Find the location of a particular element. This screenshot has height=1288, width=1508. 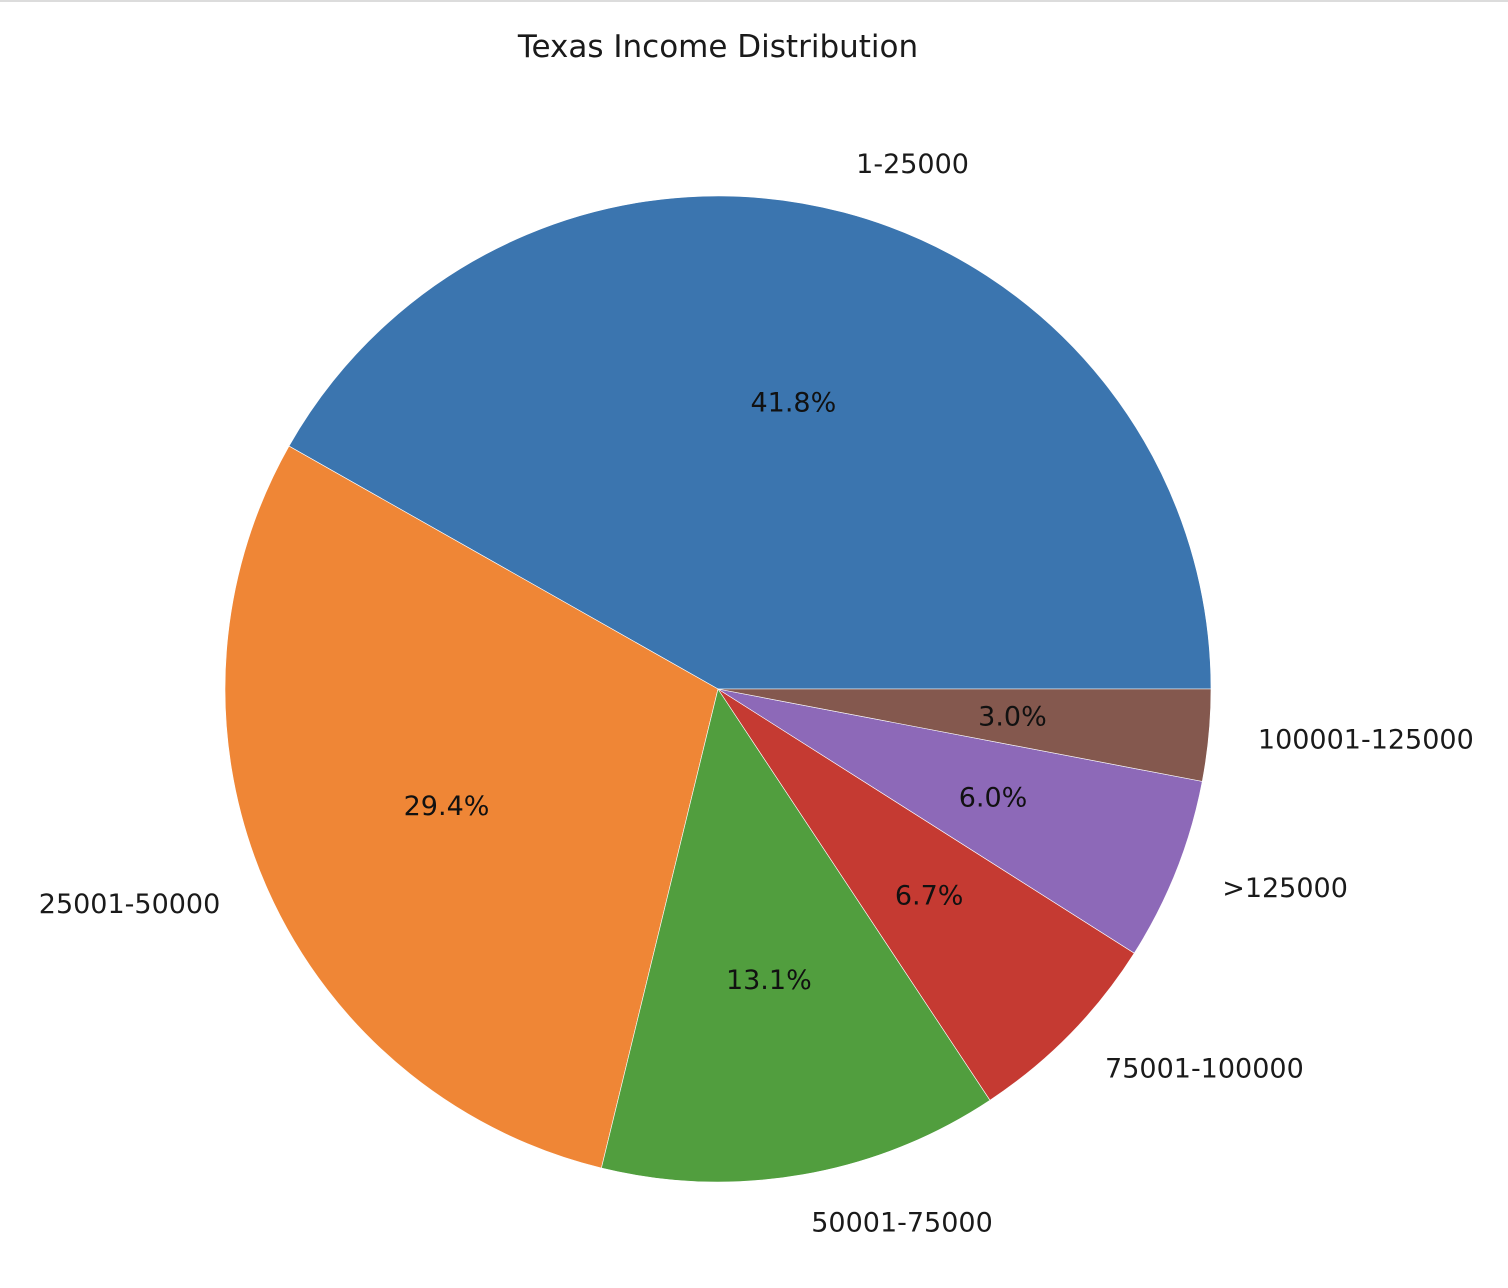

slice-label: 100001-125000 is located at coordinates (1366, 740).